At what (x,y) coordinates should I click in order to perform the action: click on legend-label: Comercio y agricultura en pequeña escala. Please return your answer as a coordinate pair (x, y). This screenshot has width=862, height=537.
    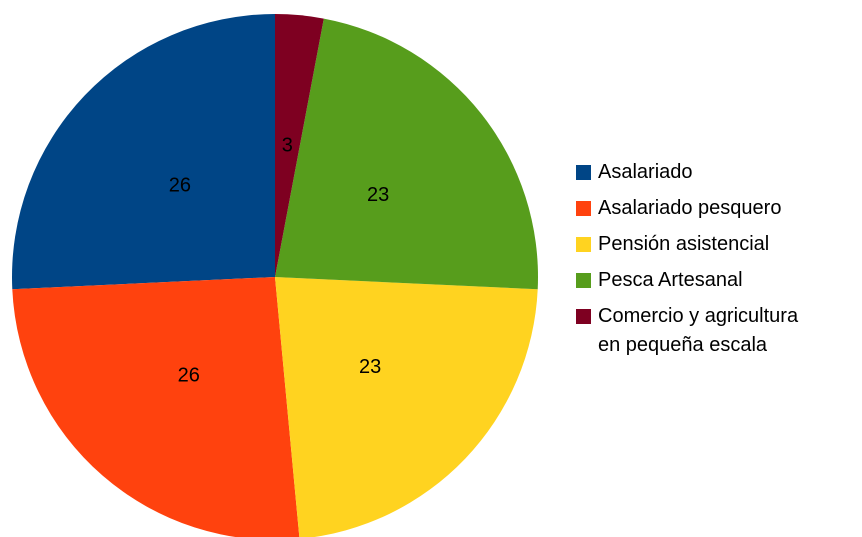
    Looking at the image, I should click on (698, 330).